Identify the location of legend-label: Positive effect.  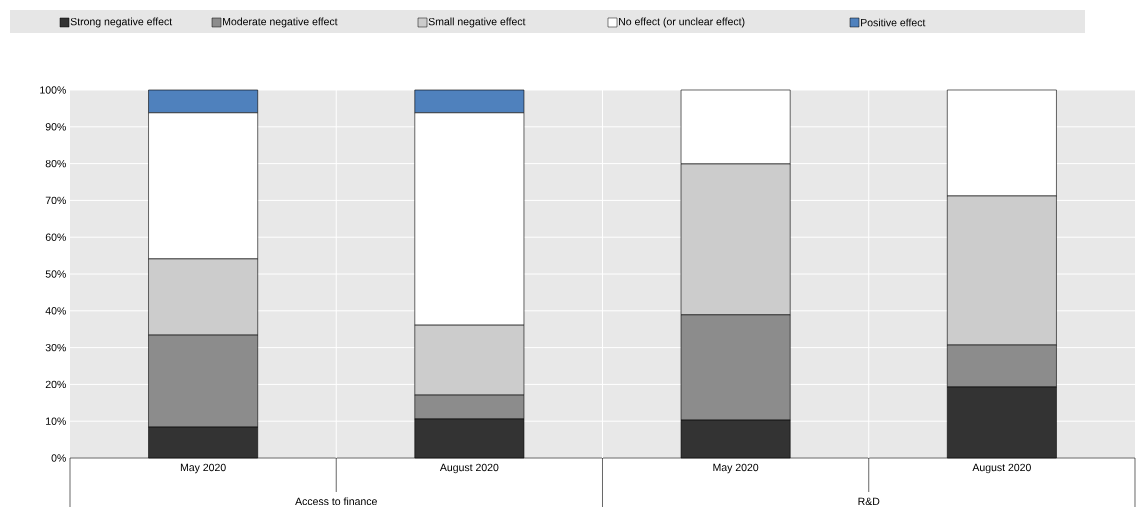
(893, 22).